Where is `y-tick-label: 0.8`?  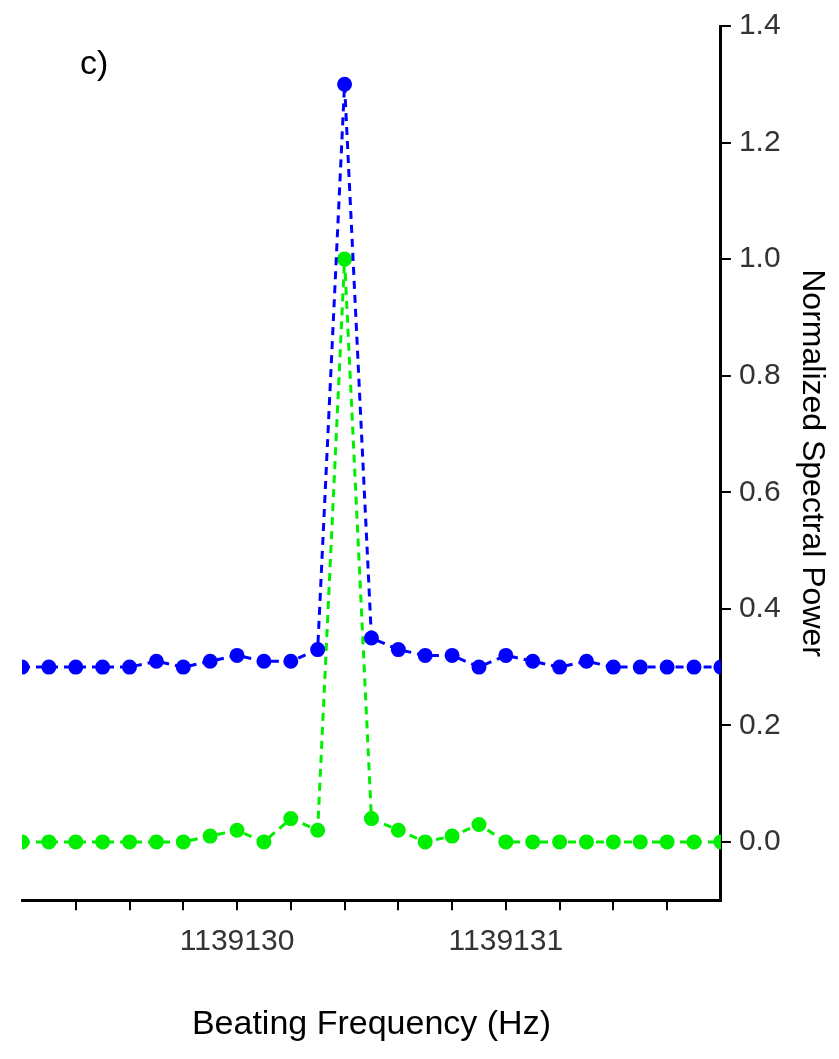
y-tick-label: 0.8 is located at coordinates (759, 373).